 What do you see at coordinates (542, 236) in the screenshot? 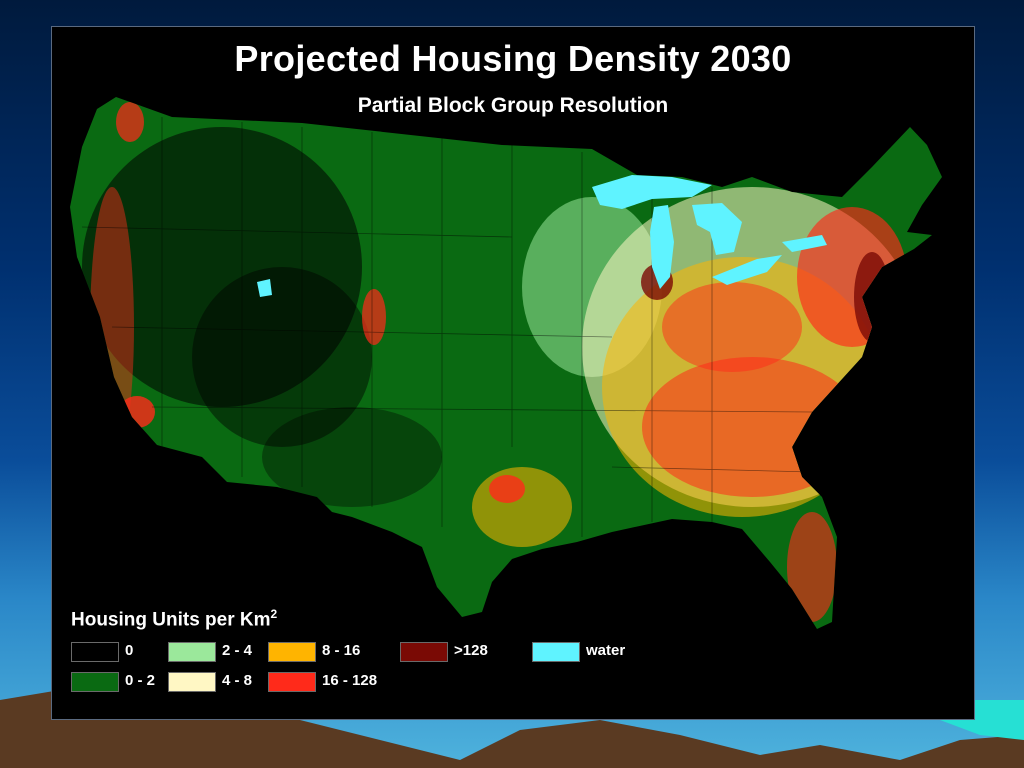
I see `great-lakes` at bounding box center [542, 236].